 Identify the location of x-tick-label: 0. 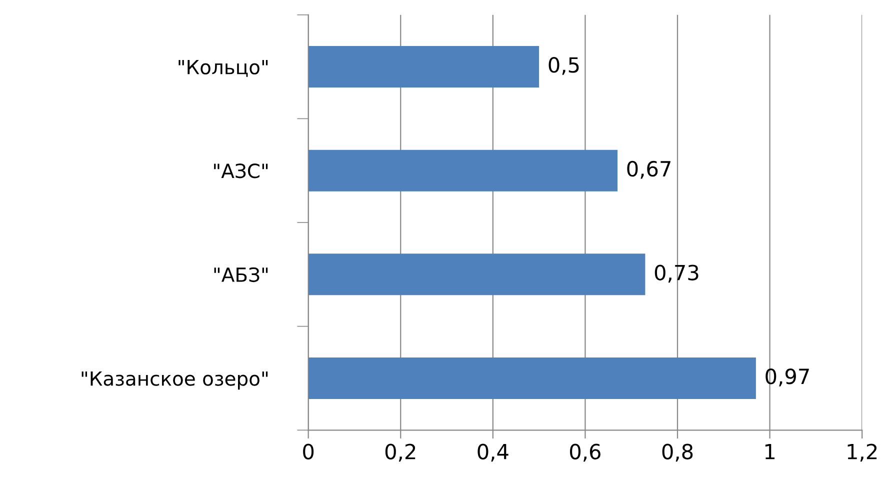
(308, 452).